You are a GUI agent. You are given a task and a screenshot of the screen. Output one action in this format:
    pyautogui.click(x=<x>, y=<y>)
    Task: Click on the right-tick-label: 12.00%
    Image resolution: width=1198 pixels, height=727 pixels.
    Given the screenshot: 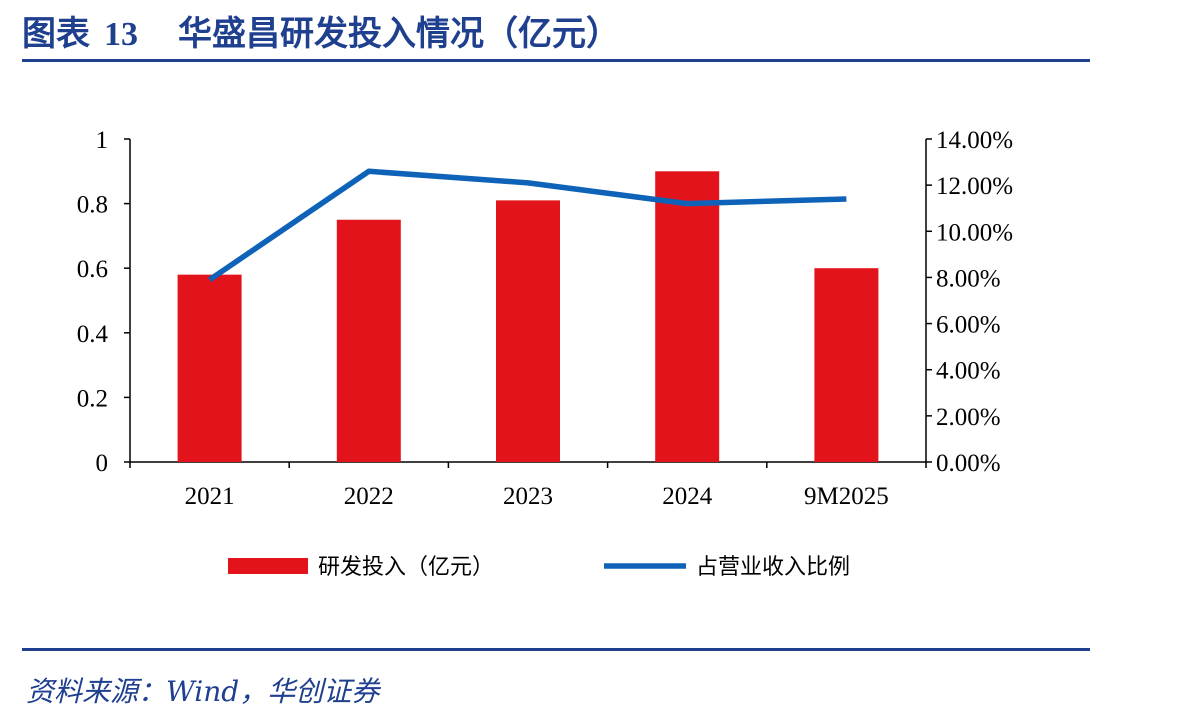 What is the action you would take?
    pyautogui.click(x=974, y=186)
    